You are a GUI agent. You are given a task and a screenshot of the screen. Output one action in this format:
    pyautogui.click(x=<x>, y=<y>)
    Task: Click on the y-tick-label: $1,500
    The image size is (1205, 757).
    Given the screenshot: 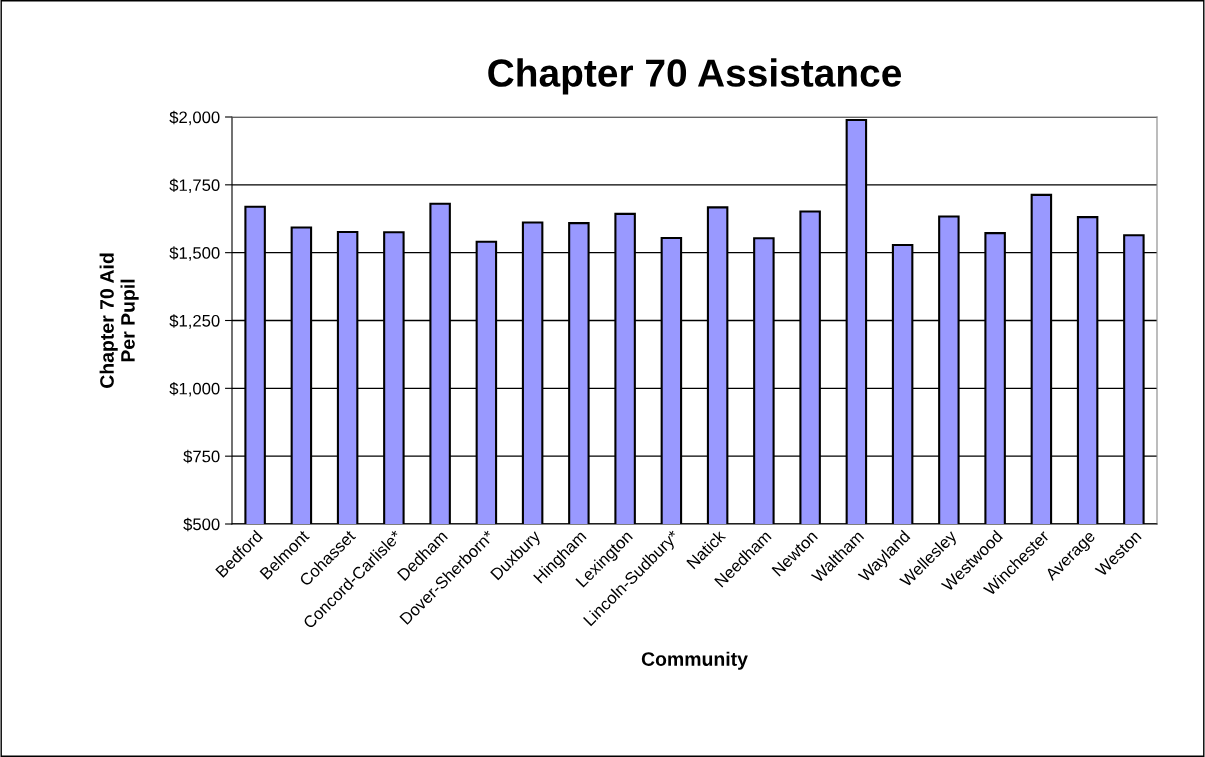 What is the action you would take?
    pyautogui.click(x=194, y=253)
    